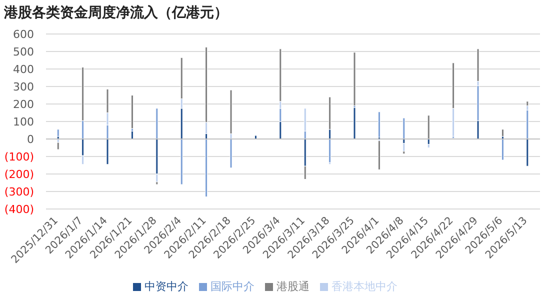 This screenshot has height=297, width=550. What do you see at coordinates (30, 139) in the screenshot?
I see `y-tick-label: 0` at bounding box center [30, 139].